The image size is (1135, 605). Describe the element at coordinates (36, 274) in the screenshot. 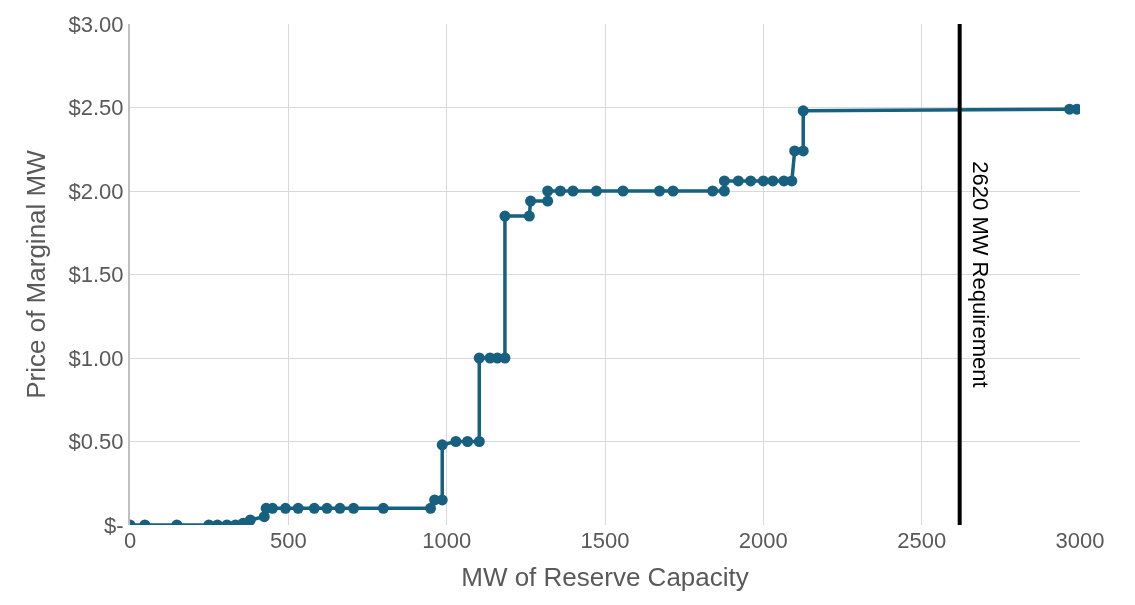

I see `y-axis-title: Price of Marginal MW` at that location.